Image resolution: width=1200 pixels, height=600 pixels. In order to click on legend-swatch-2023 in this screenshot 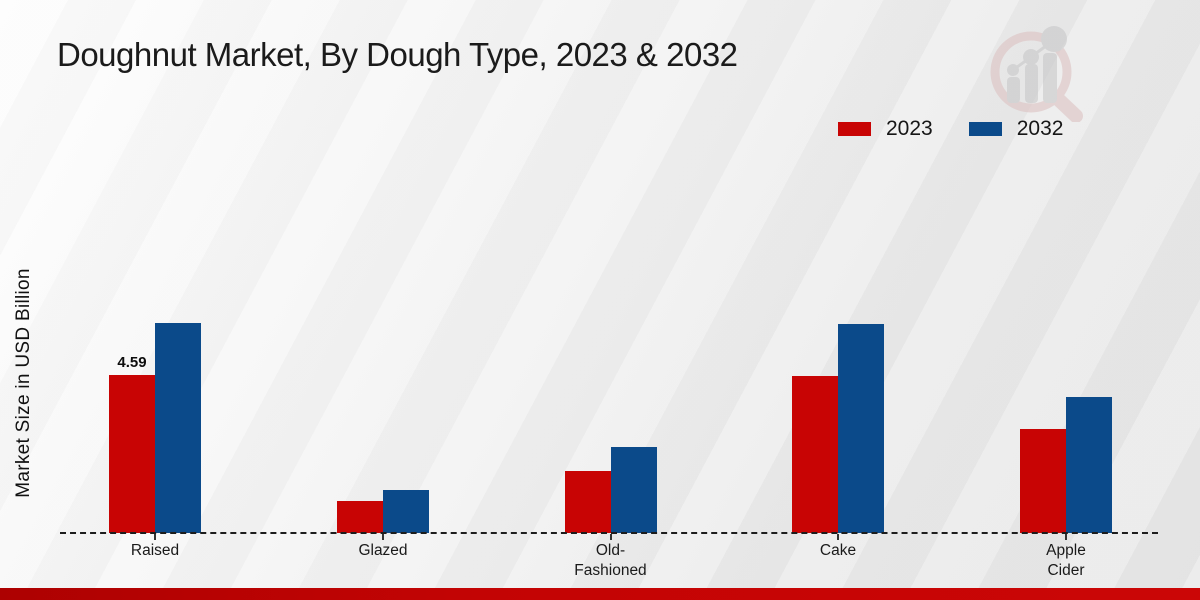, I will do `click(854, 129)`.